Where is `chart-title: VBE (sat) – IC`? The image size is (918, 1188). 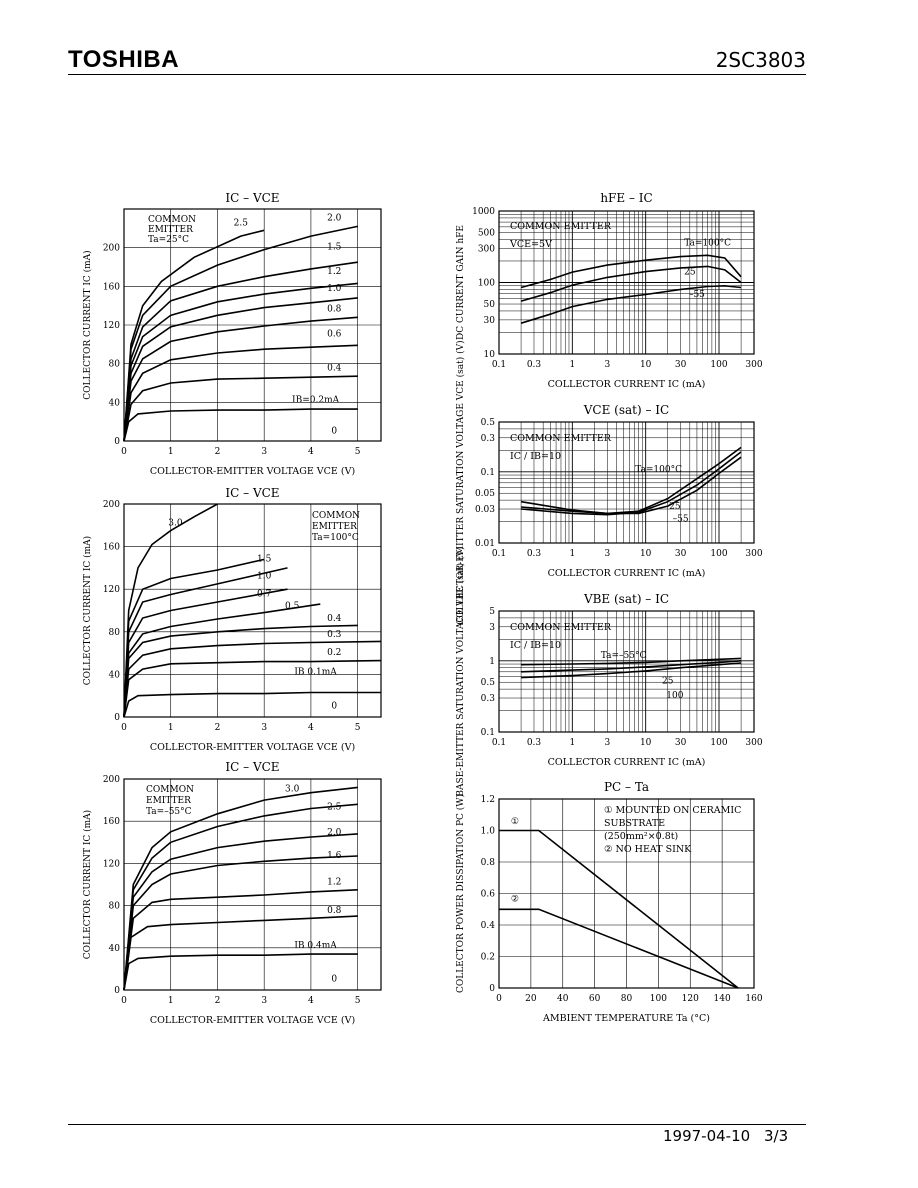
chart-title: VBE (sat) – IC is located at coordinates (626, 599).